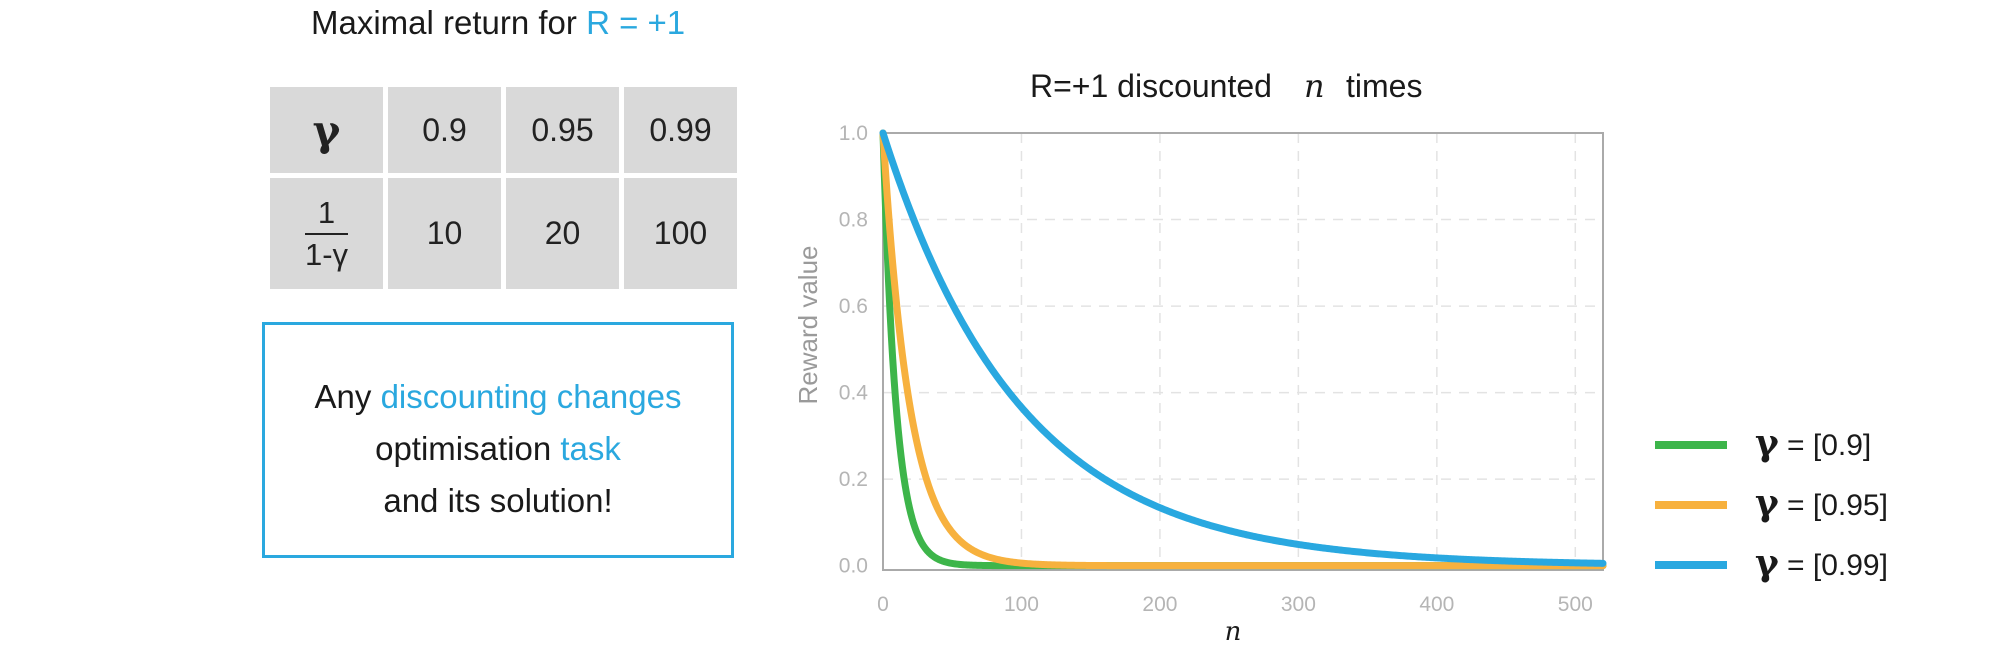 The height and width of the screenshot is (647, 2000). I want to click on return-title-accent: R = +1, so click(636, 22).